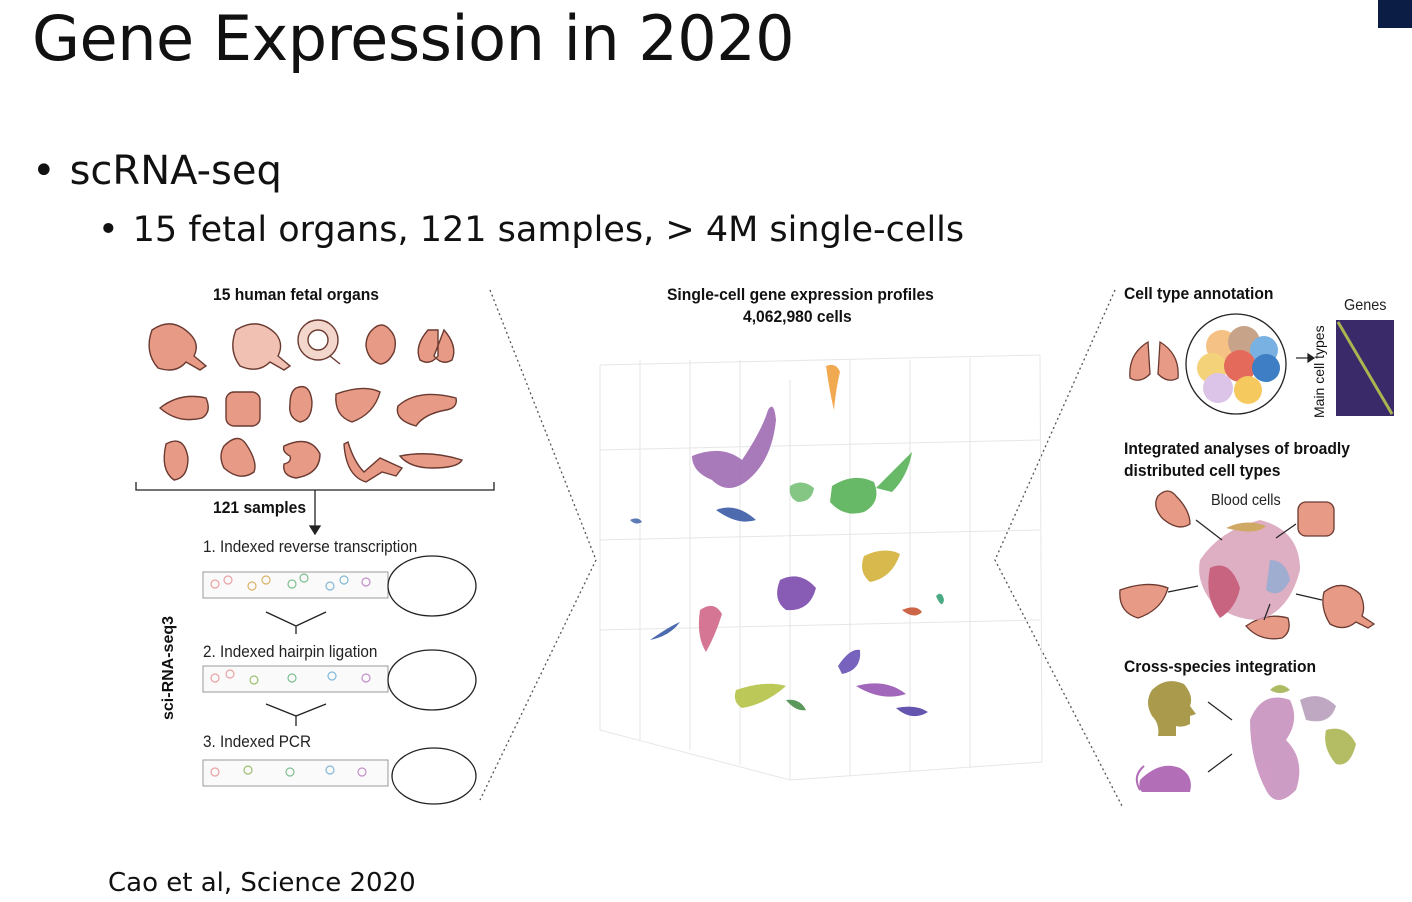  Describe the element at coordinates (797, 316) in the screenshot. I see `cell-count-label: 4,062,980 cells` at that location.